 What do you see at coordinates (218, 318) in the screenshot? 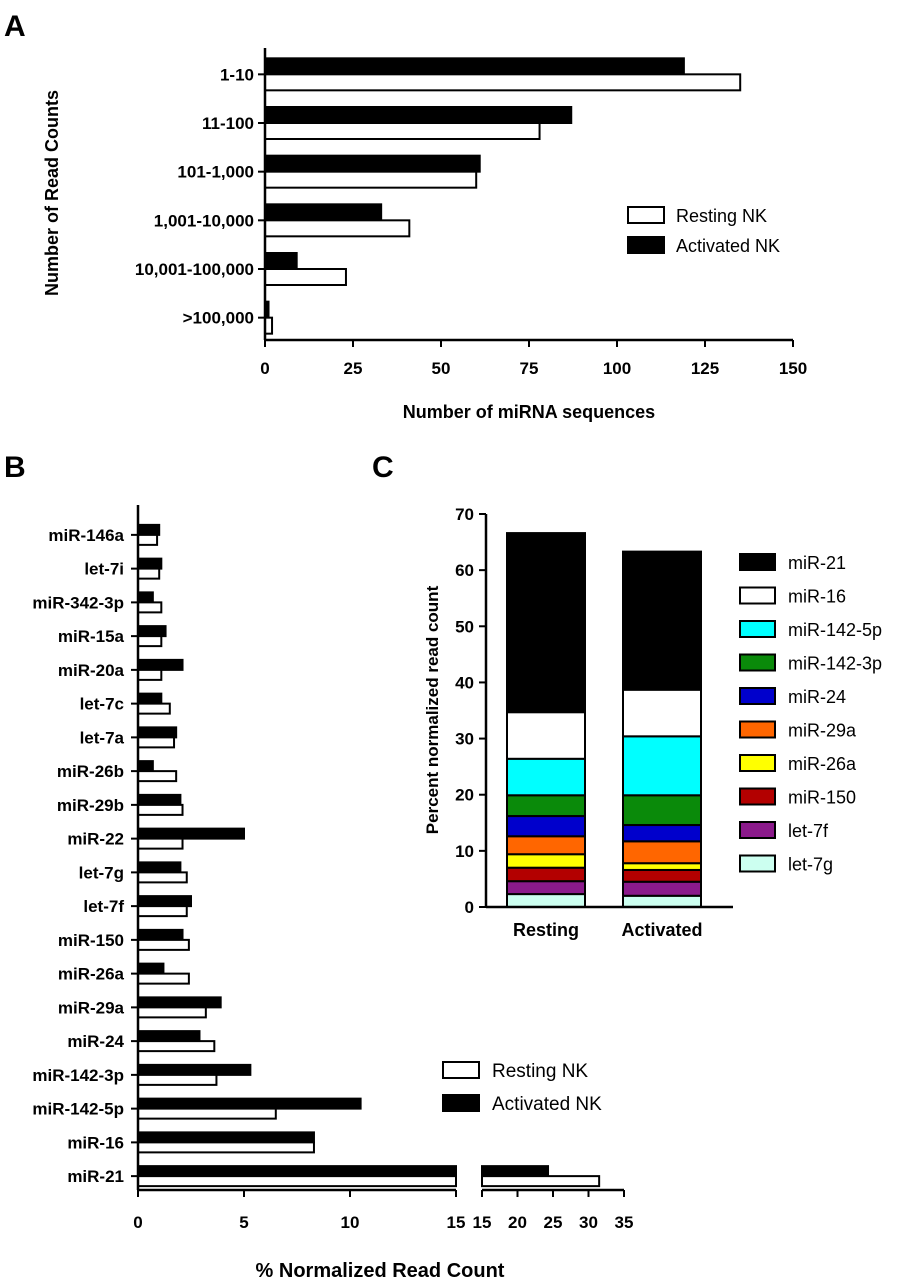
I see `panel-a-category-label: >100,000` at bounding box center [218, 318].